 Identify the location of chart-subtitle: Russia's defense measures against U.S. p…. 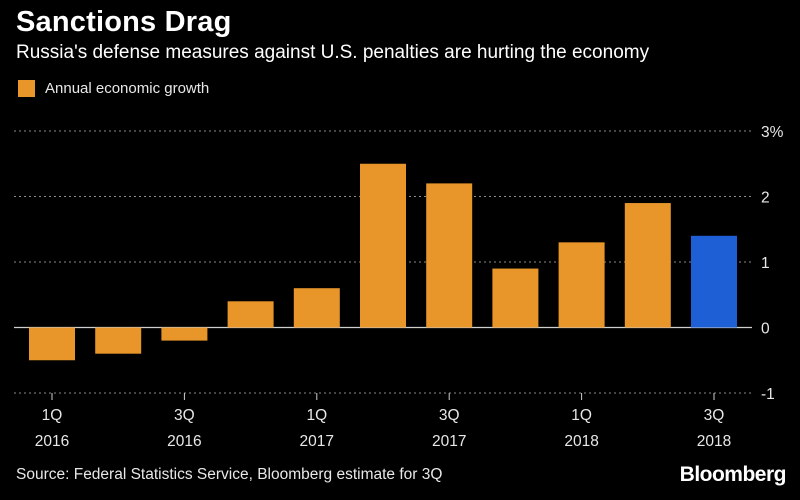
(333, 52).